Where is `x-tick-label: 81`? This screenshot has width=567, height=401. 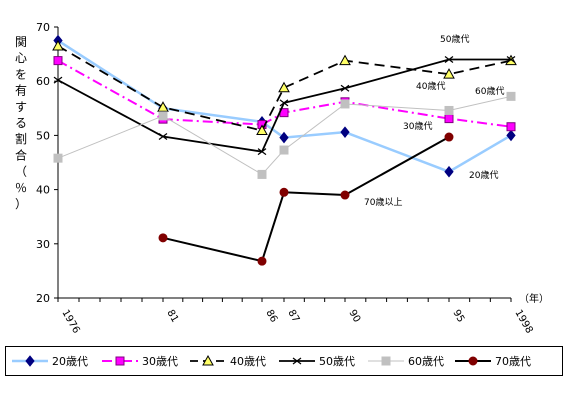 x-tick-label: 81 is located at coordinates (172, 316).